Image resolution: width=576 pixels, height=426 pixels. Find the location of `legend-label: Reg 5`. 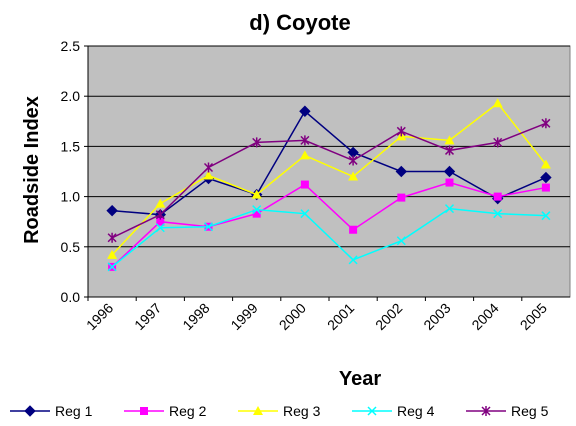

legend-label: Reg 5 is located at coordinates (530, 411).